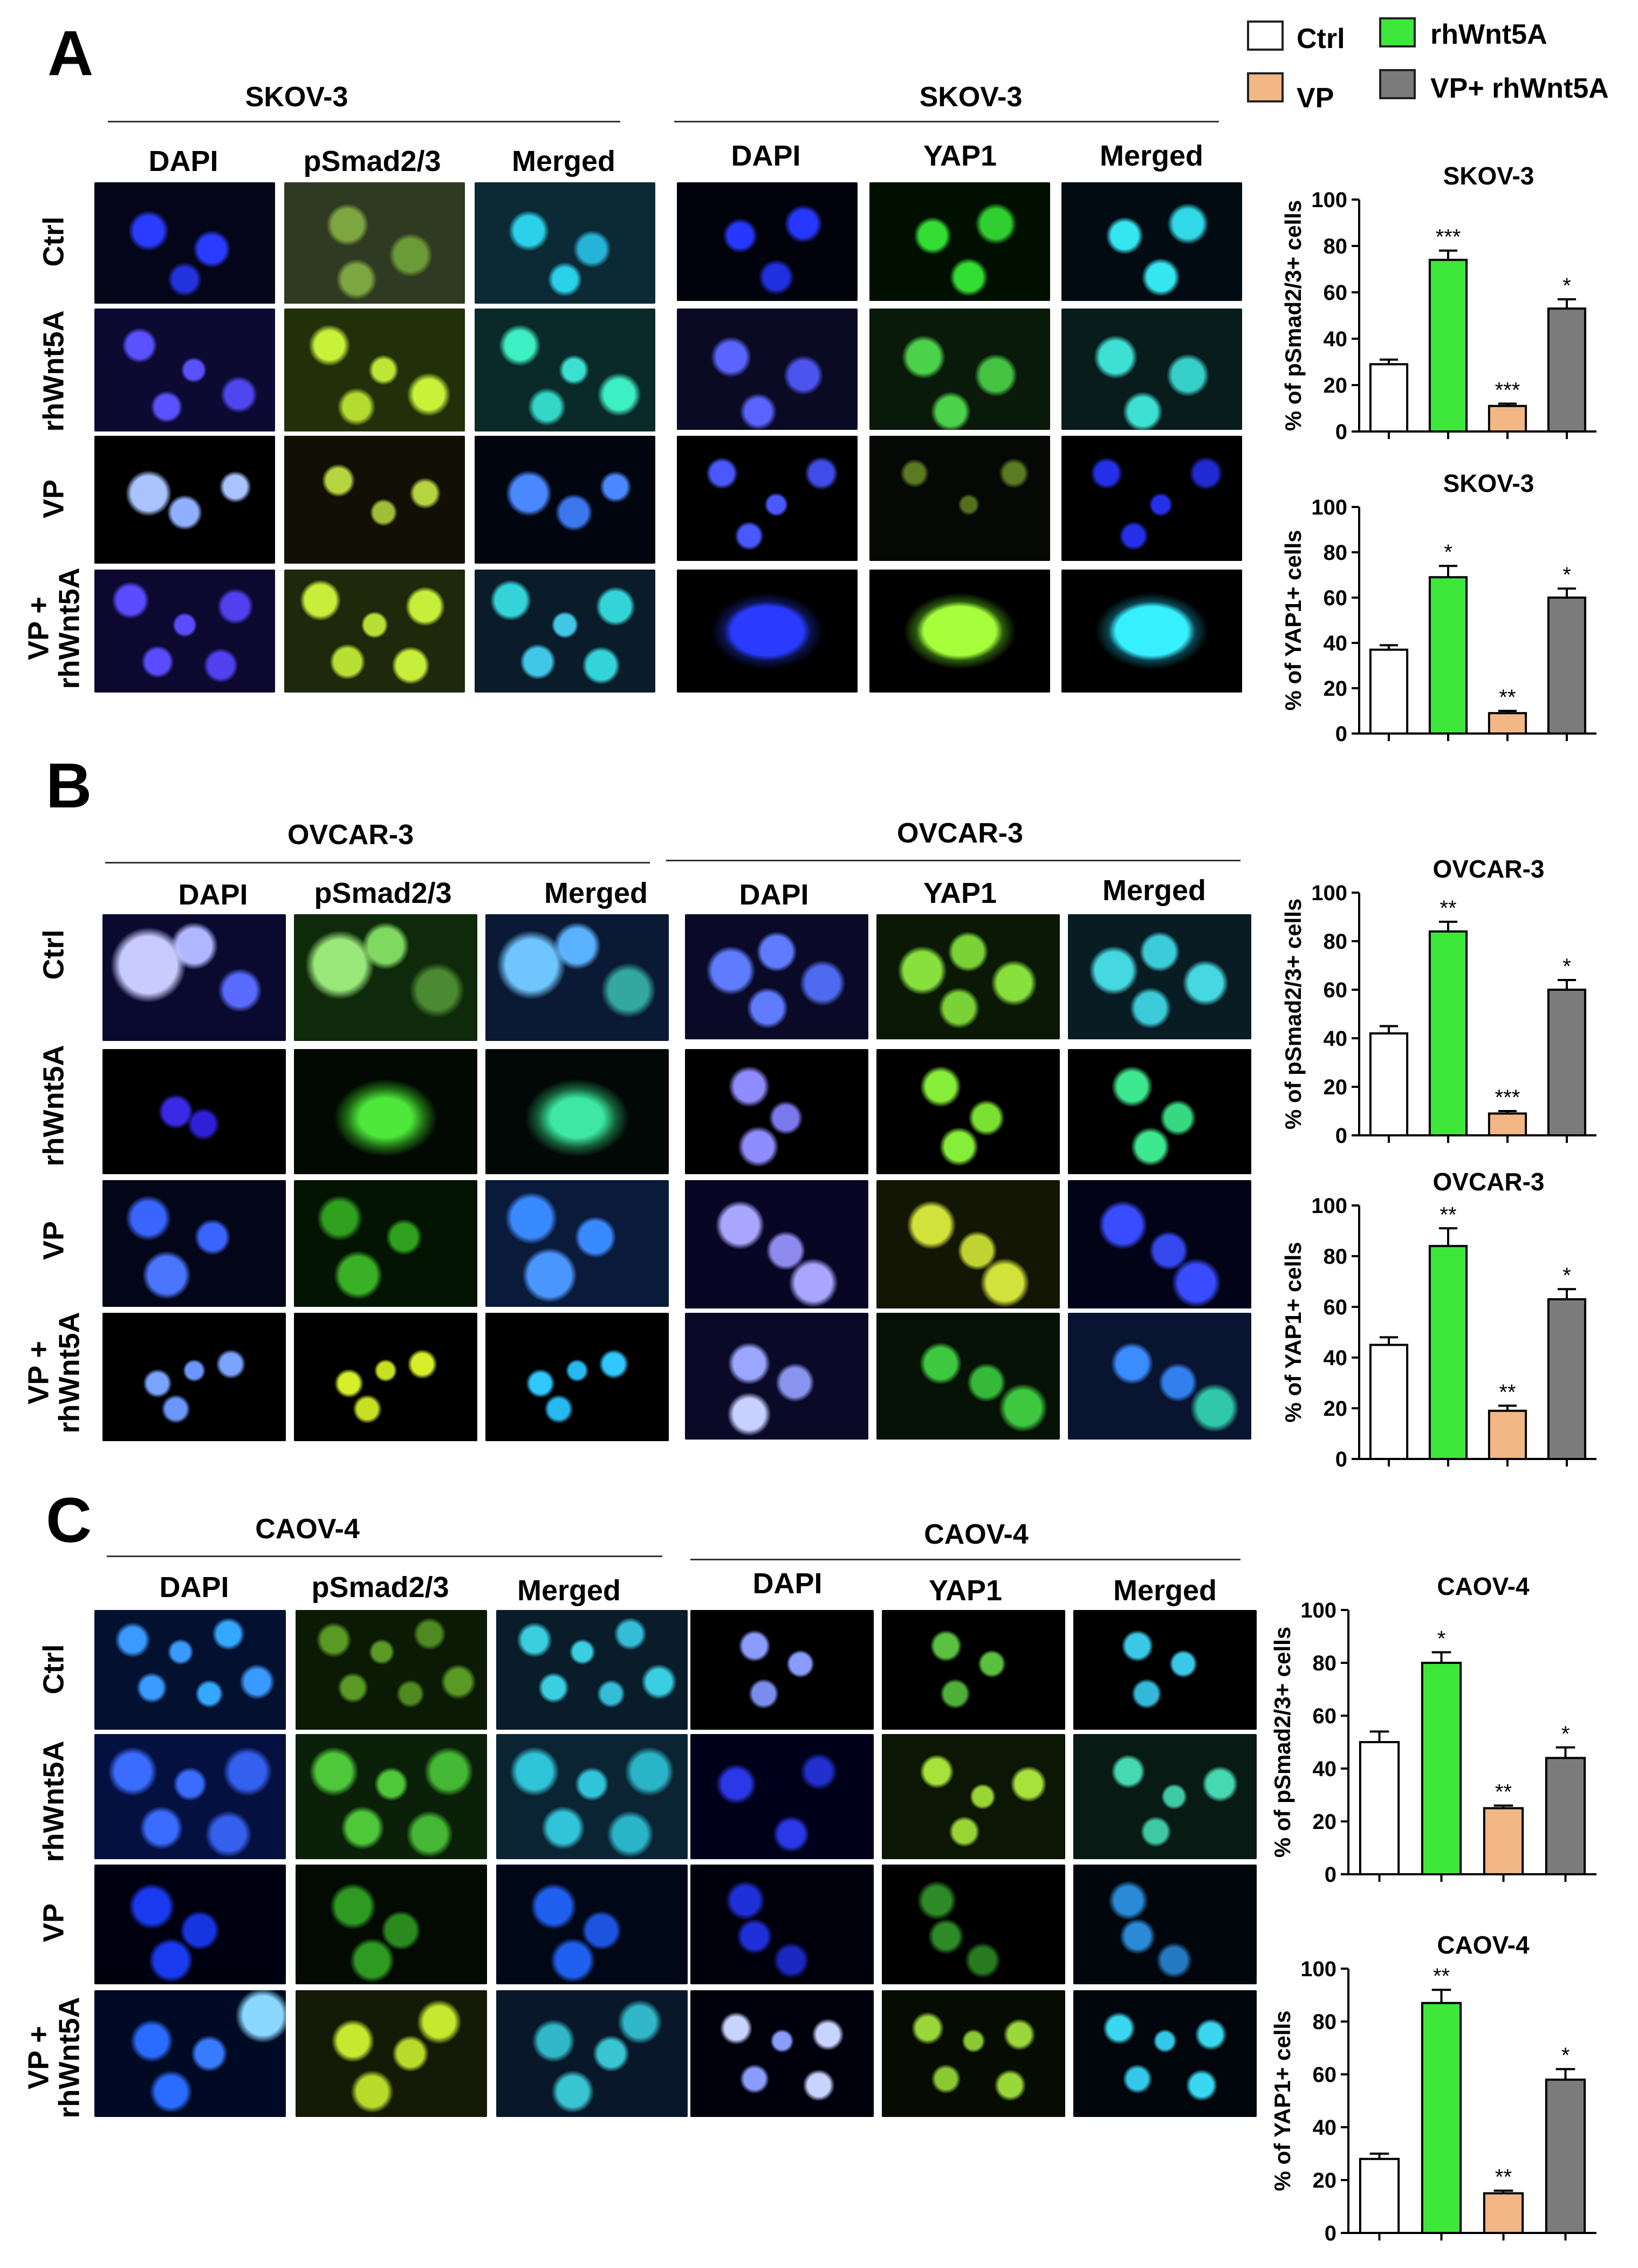 The width and height of the screenshot is (1638, 2268). What do you see at coordinates (350, 835) in the screenshot?
I see `cell-line-title: OVCAR-3` at bounding box center [350, 835].